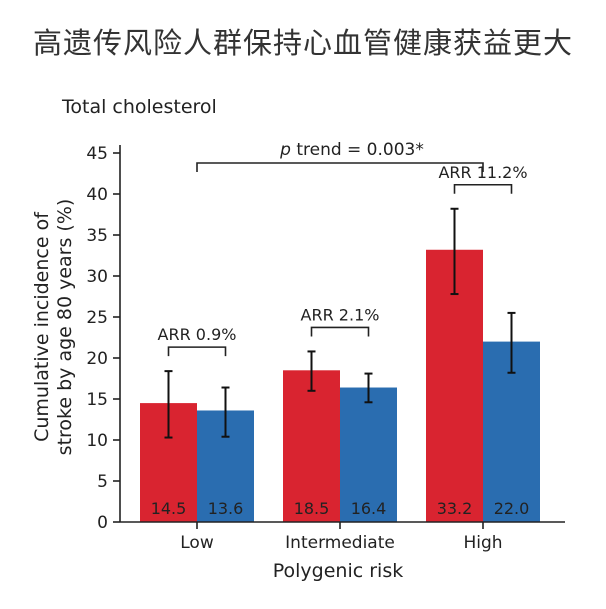 The width and height of the screenshot is (606, 609). What do you see at coordinates (312, 508) in the screenshot?
I see `bar-value-label: 18.5` at bounding box center [312, 508].